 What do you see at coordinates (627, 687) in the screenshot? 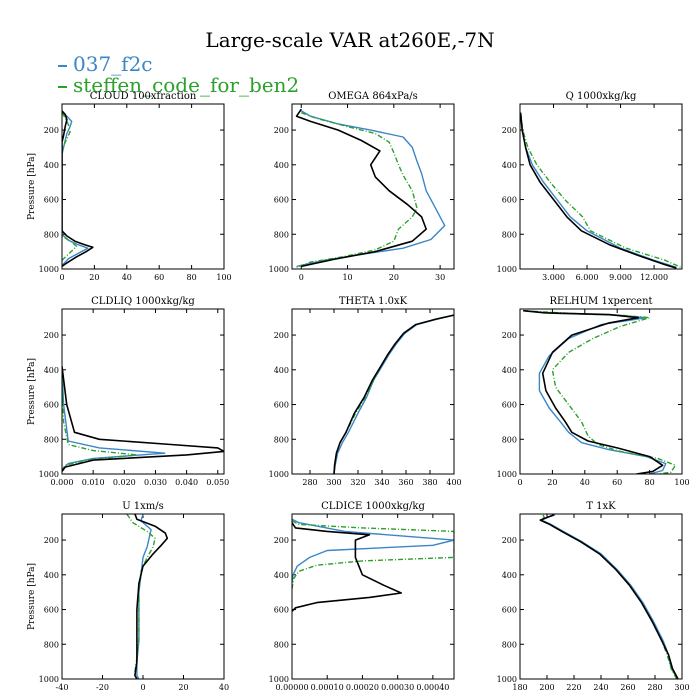
I see `x-tick-label: 260` at bounding box center [627, 687].